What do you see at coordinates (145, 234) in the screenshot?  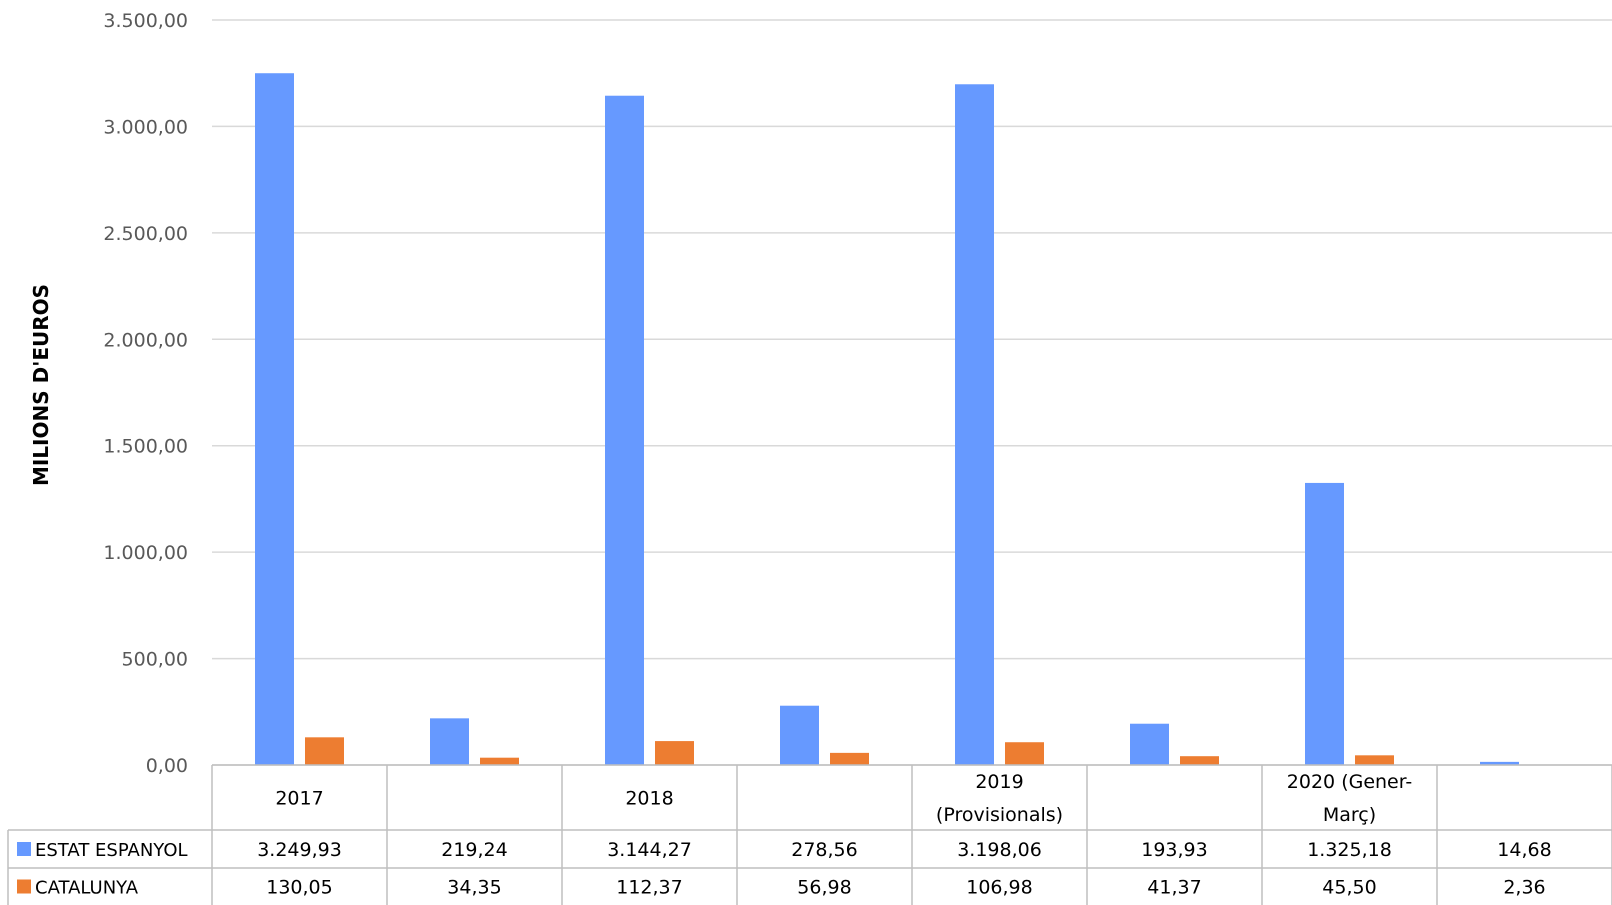 I see `y-tick-label: 2.500,00` at bounding box center [145, 234].